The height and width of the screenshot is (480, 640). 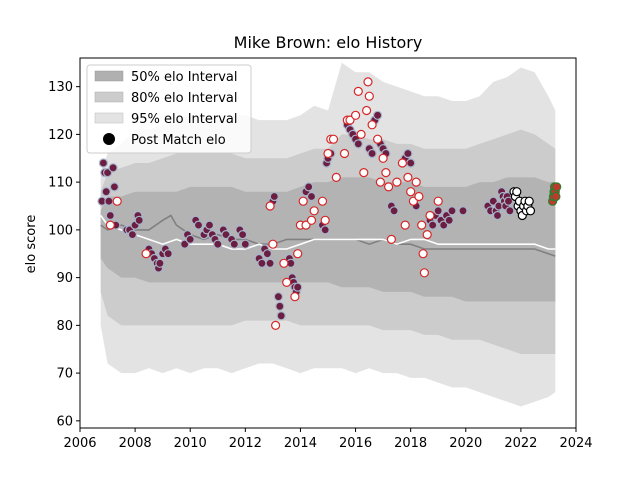 What do you see at coordinates (355, 443) in the screenshot?
I see `x-tick-label: 2016` at bounding box center [355, 443].